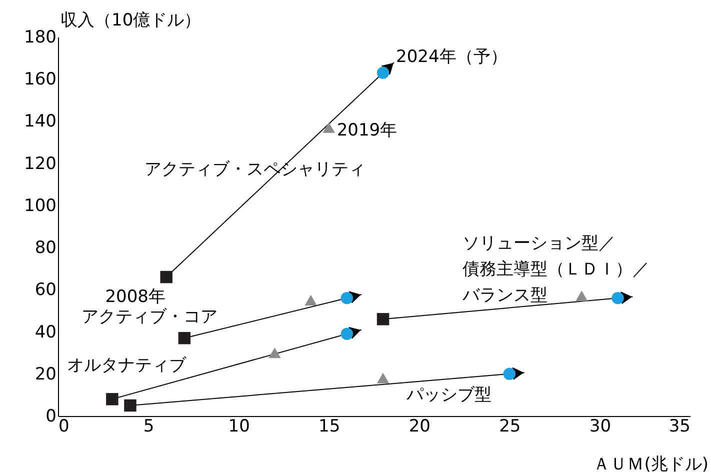 Image resolution: width=711 pixels, height=472 pixels. What do you see at coordinates (600, 426) in the screenshot?
I see `x-tick-label: 30` at bounding box center [600, 426].